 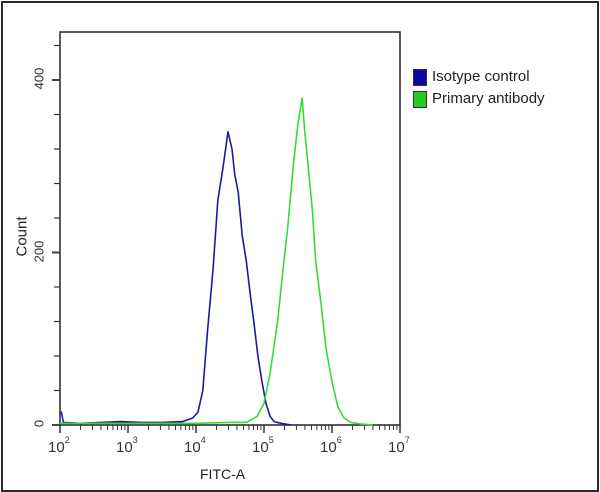 I want to click on x-axis-ticks, so click(x=230, y=429).